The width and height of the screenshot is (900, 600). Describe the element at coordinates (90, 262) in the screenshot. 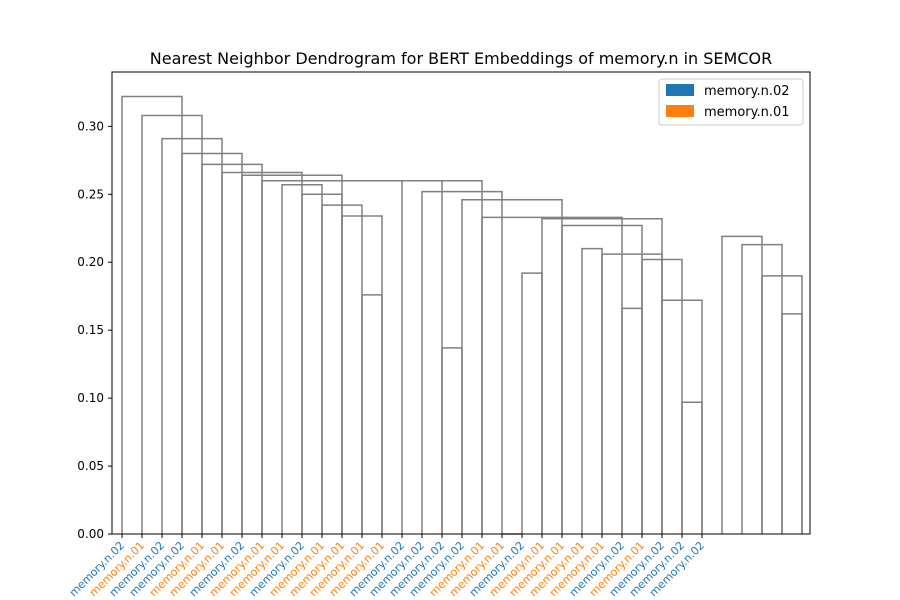

I see `y-tick-label: 0.20` at that location.